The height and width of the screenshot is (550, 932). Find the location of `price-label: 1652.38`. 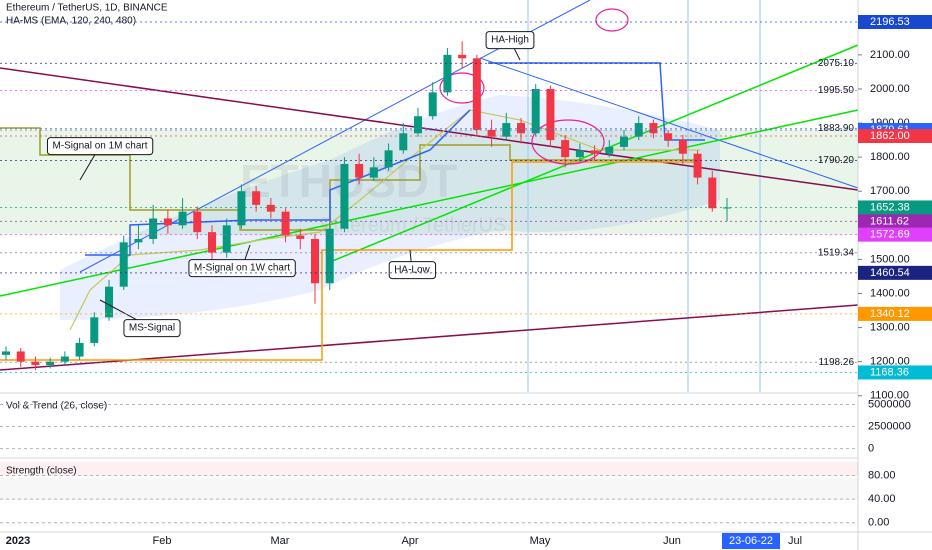

price-label: 1652.38 is located at coordinates (890, 207).